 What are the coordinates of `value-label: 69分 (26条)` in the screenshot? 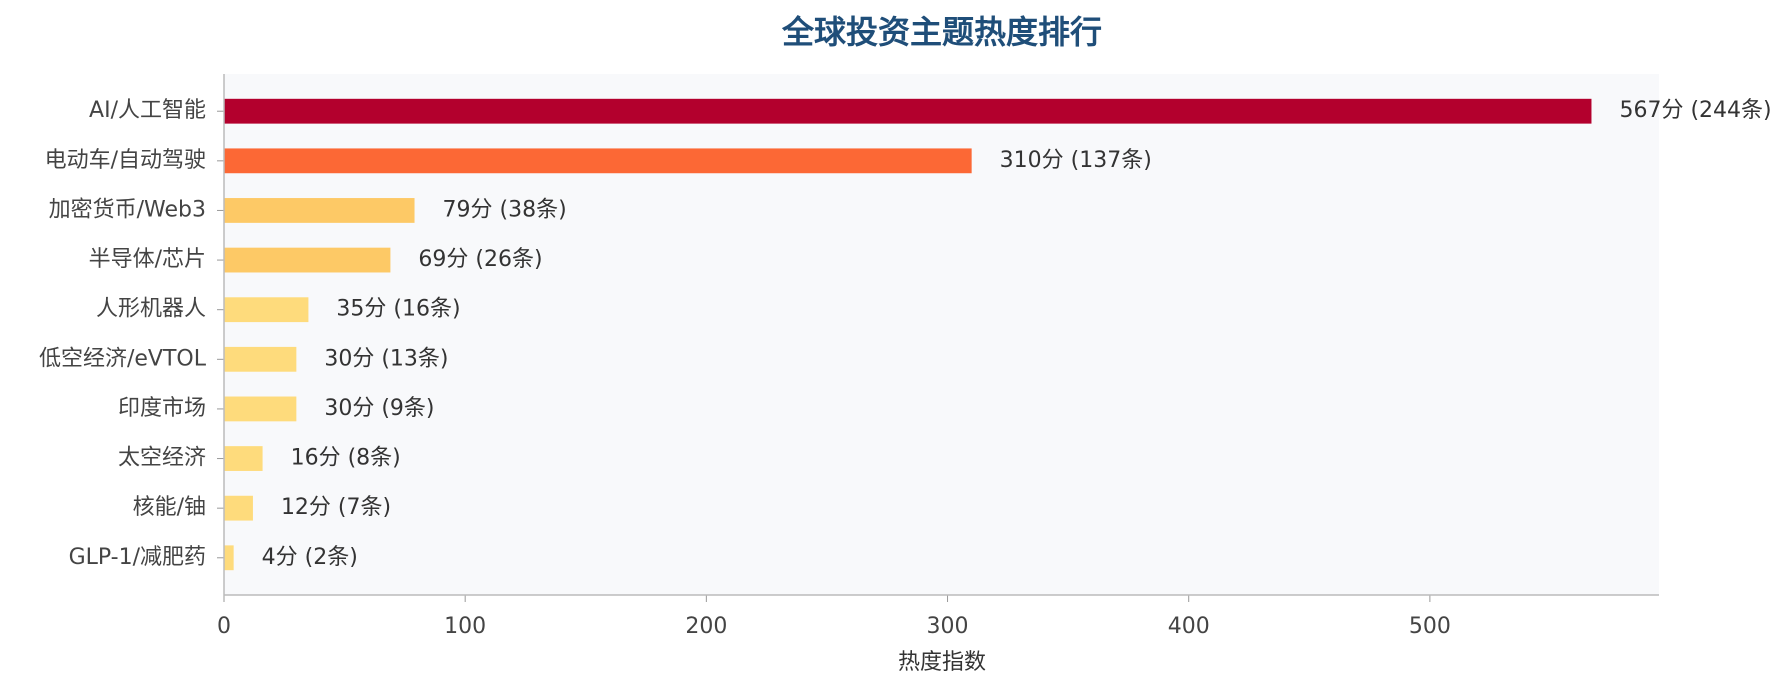 It's located at (480, 259).